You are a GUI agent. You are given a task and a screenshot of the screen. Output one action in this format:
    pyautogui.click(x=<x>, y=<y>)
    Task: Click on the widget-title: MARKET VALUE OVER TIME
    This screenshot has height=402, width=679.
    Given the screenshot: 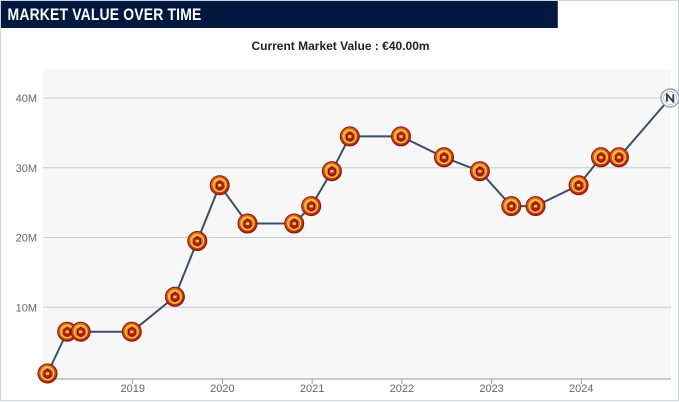 What is the action you would take?
    pyautogui.click(x=104, y=14)
    